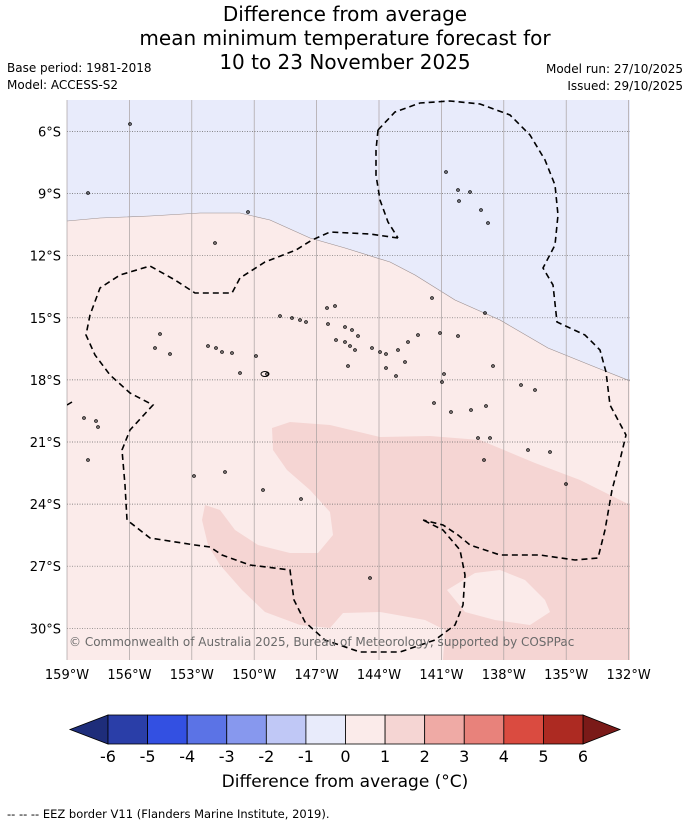  I want to click on title-line-1: Difference from average, so click(345, 14).